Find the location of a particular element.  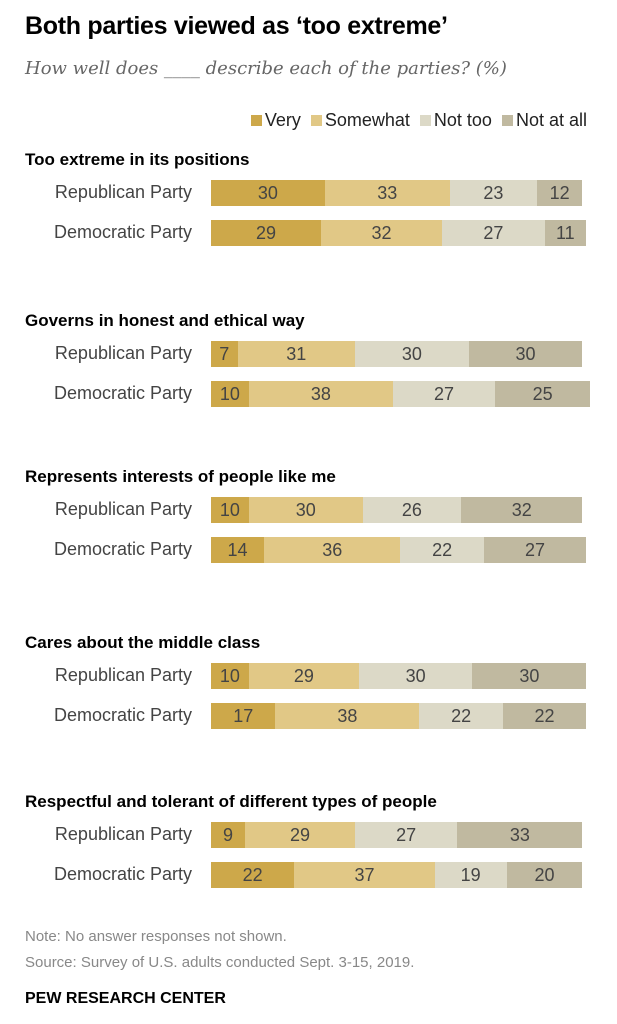

bar-segment-somewhat: 31 is located at coordinates (296, 354).